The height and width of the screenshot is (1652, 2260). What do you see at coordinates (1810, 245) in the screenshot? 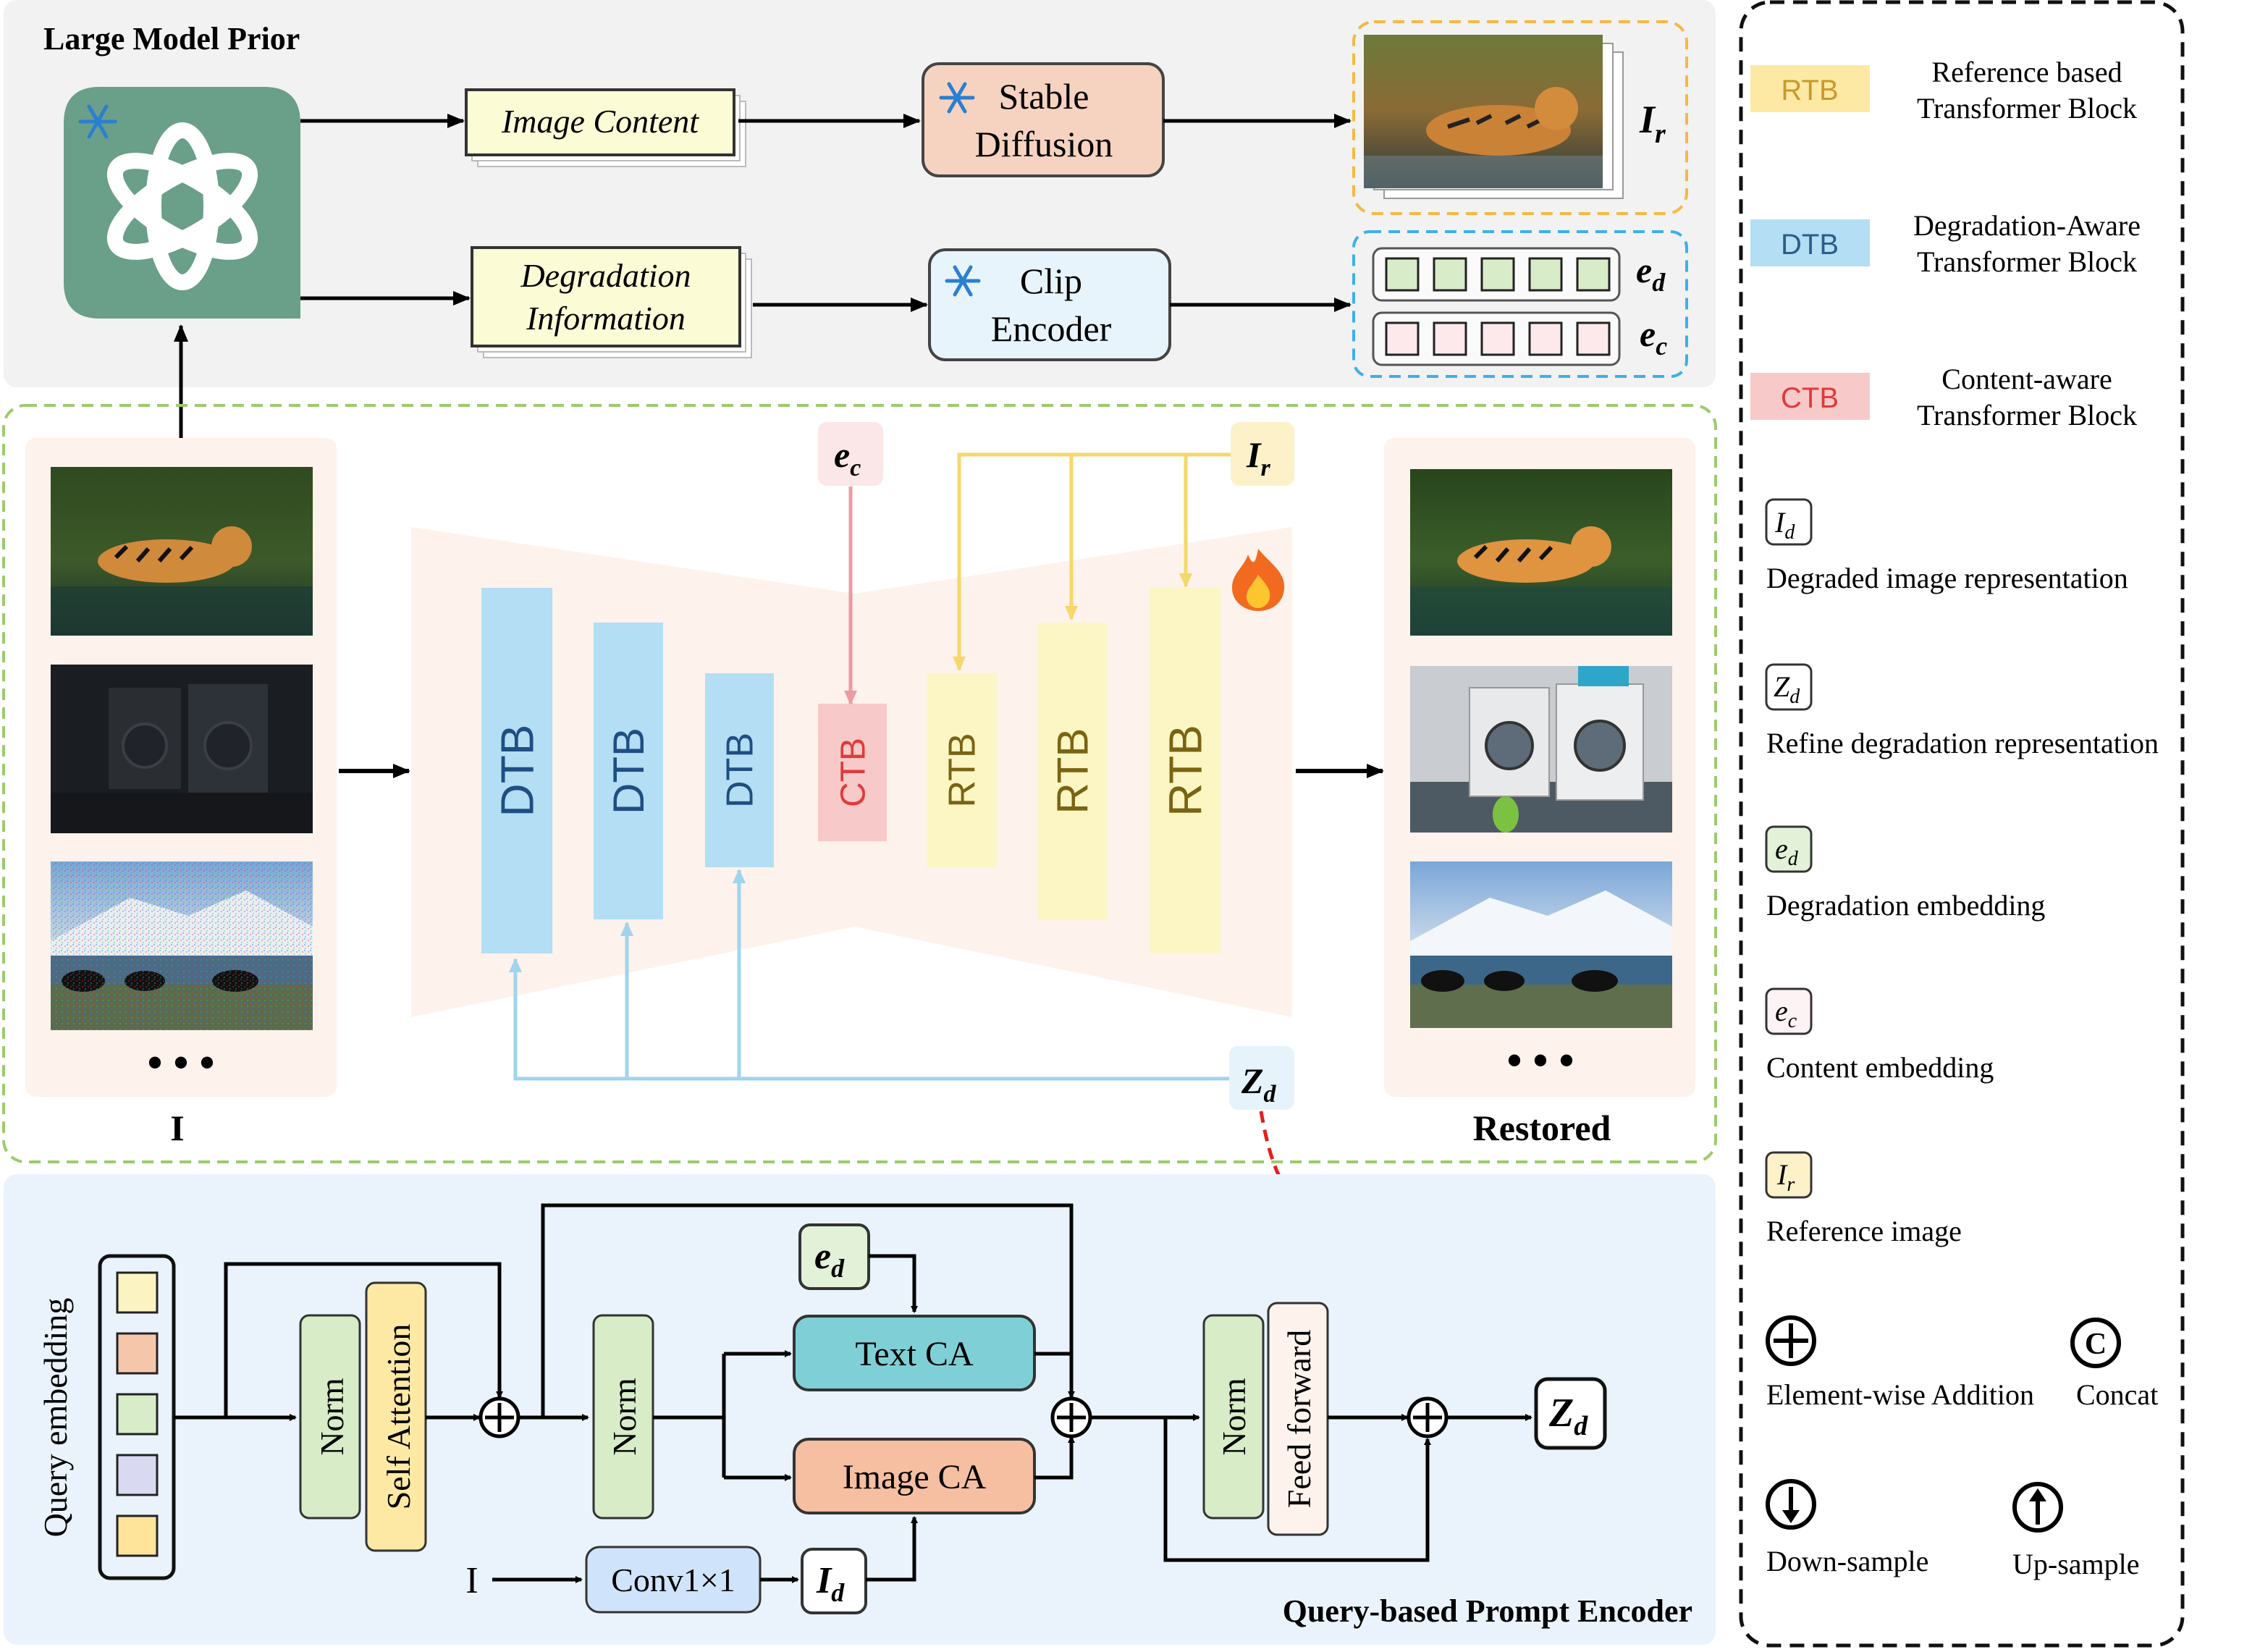
I see `legend-dtb-tag: DTB` at bounding box center [1810, 245].